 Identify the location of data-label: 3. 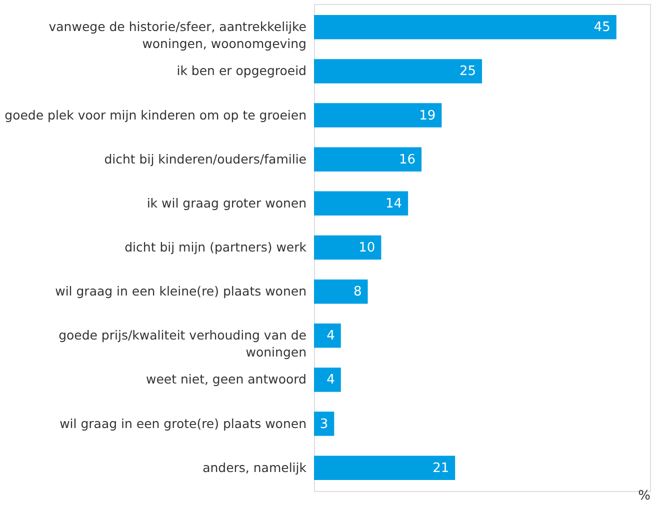
(324, 424).